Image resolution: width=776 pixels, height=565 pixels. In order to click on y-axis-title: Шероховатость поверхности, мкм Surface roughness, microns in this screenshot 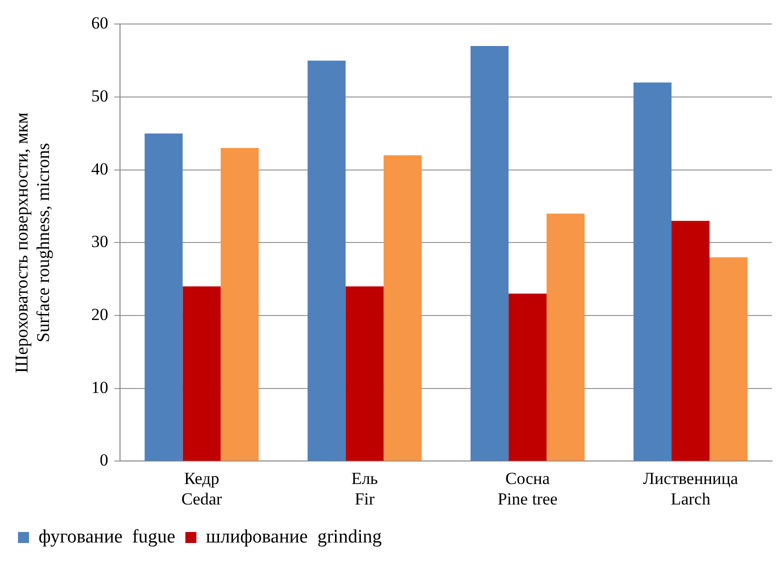, I will do `click(33, 242)`.